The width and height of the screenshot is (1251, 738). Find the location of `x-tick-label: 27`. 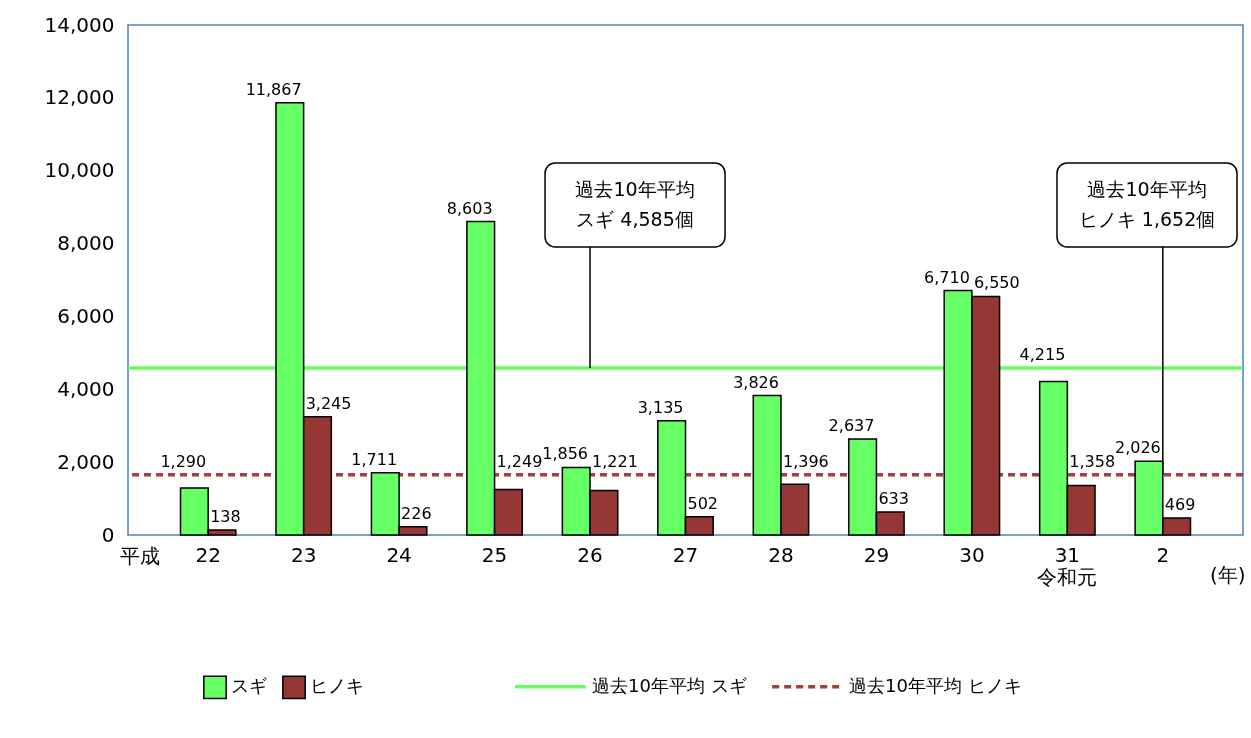

x-tick-label: 27 is located at coordinates (685, 554).